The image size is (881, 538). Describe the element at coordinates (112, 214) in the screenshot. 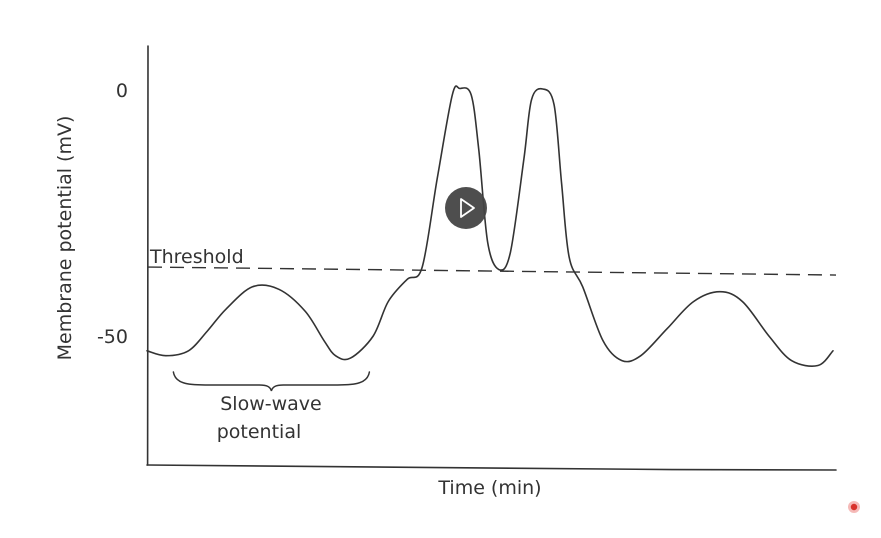

I see `y-ticks: 0 -50` at that location.